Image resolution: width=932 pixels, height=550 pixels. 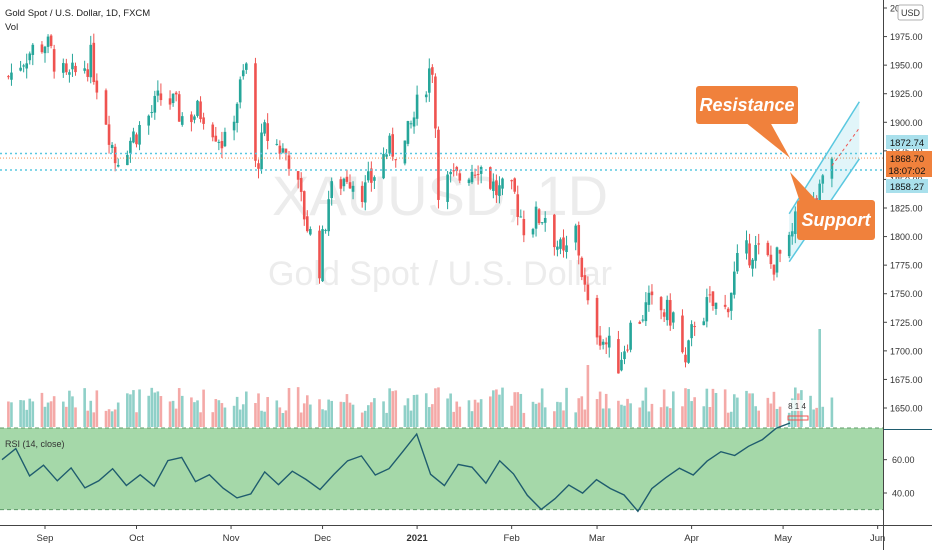 I want to click on currency-badge: USD, so click(x=910, y=12).